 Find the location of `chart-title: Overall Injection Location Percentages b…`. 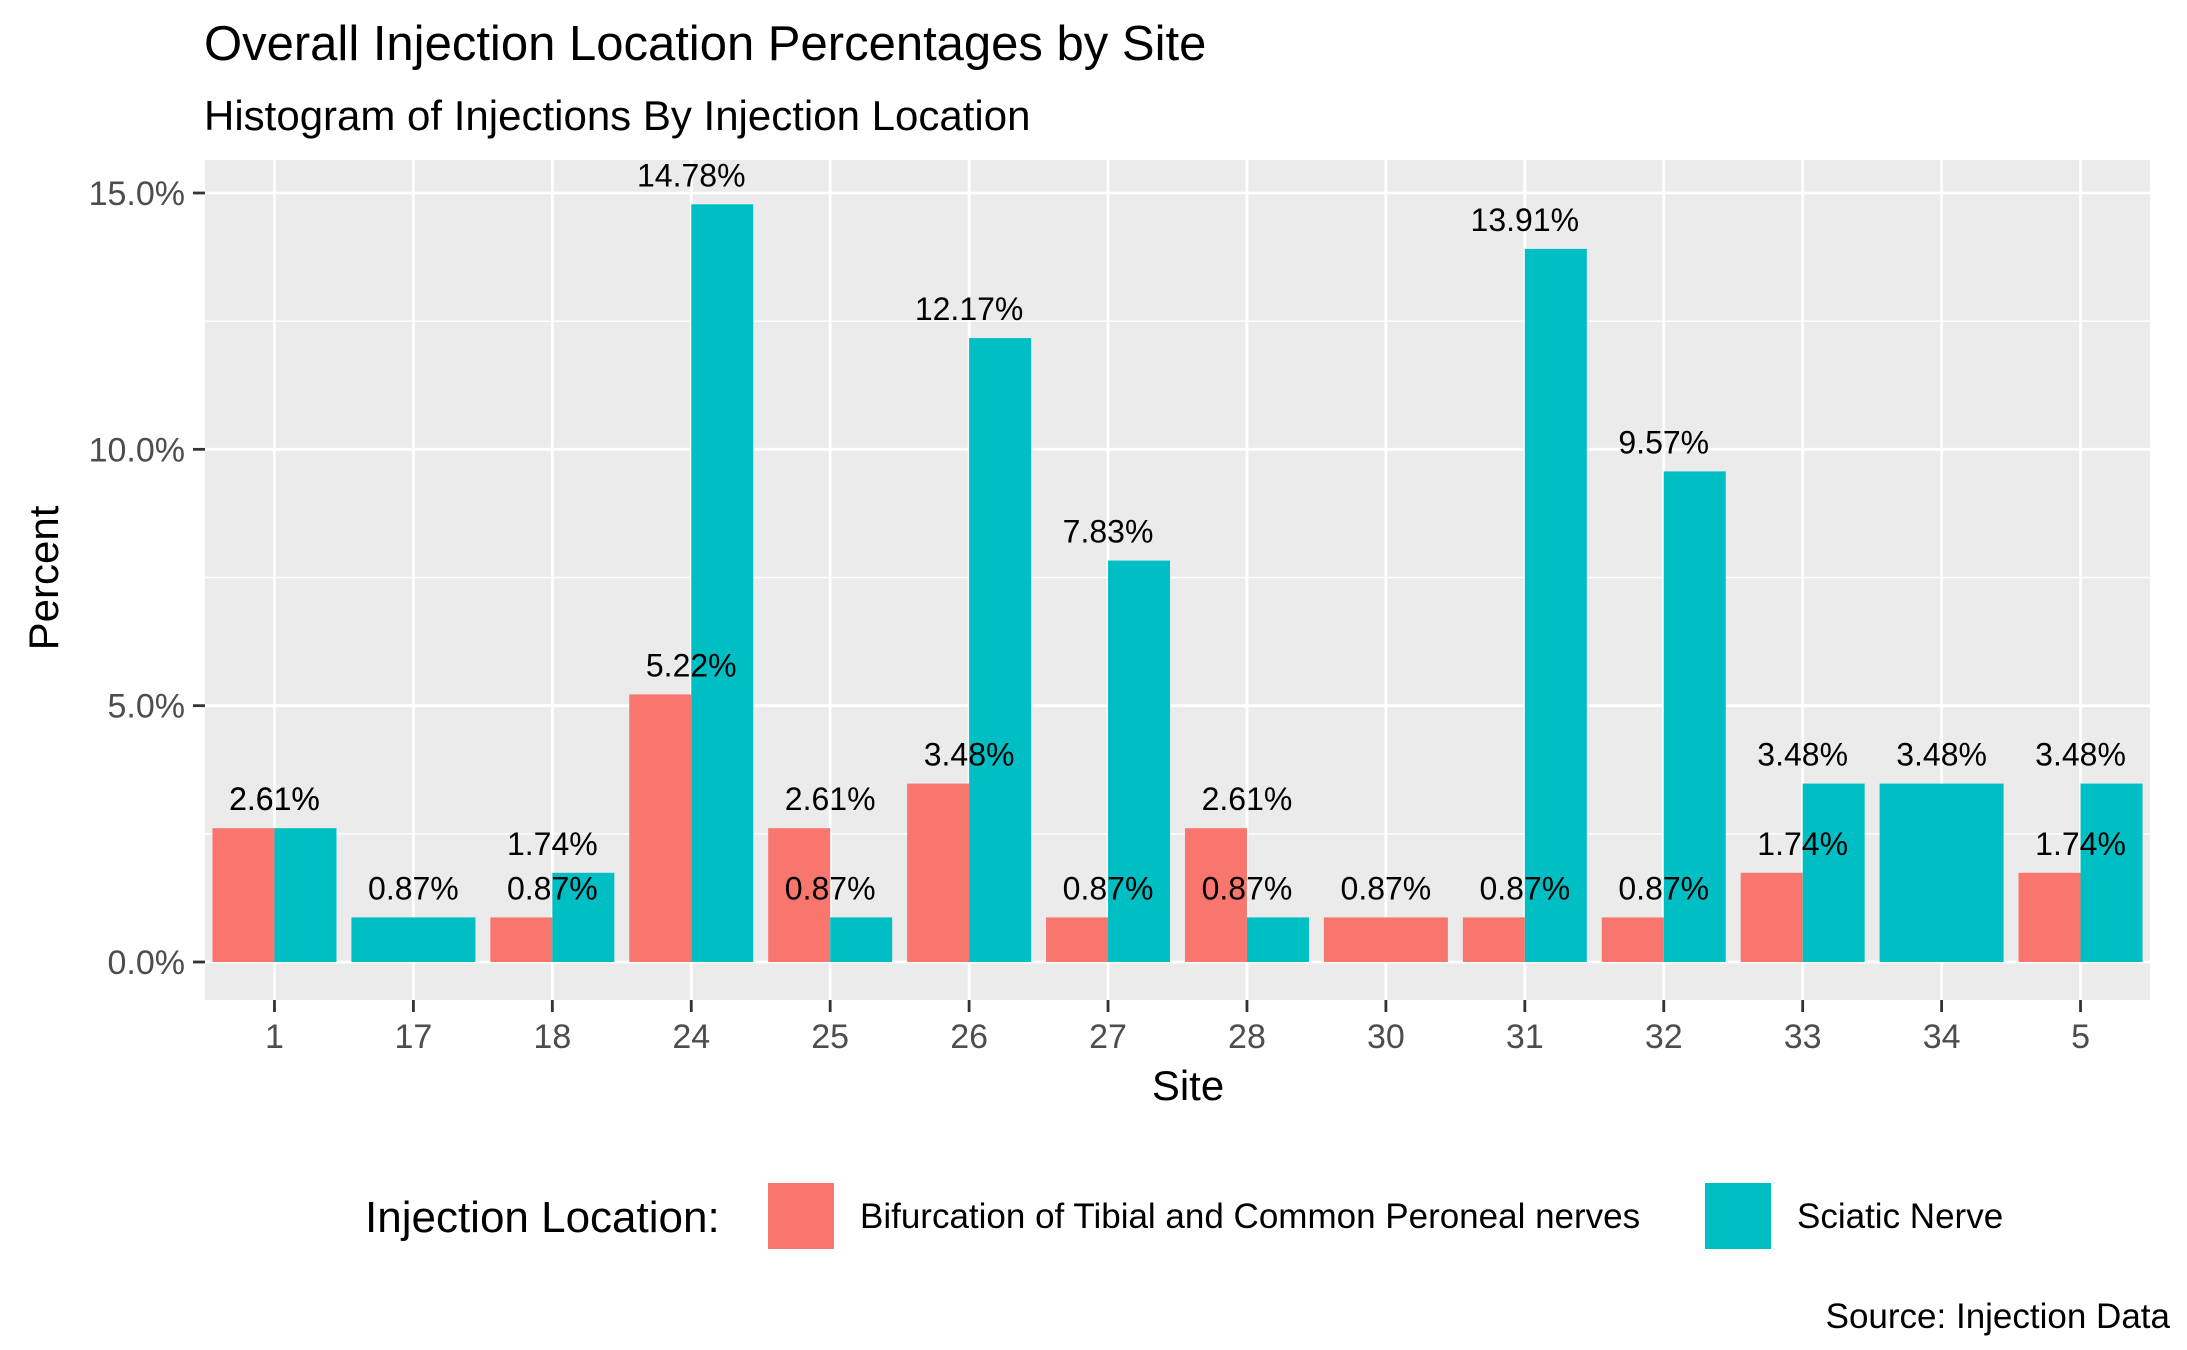

chart-title: Overall Injection Location Percentages b… is located at coordinates (705, 44).